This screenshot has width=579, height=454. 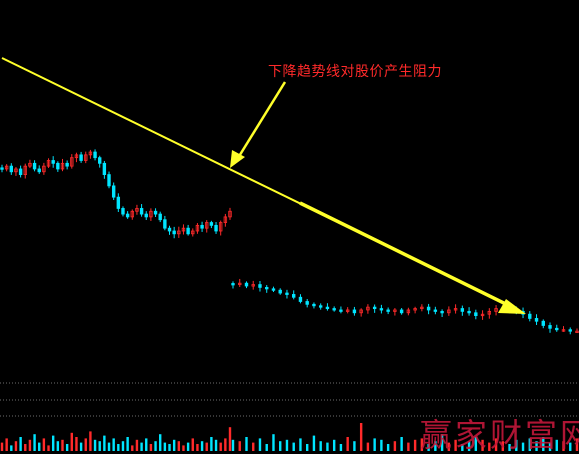 What do you see at coordinates (512, 306) in the screenshot?
I see `downtrend-arrowhead` at bounding box center [512, 306].